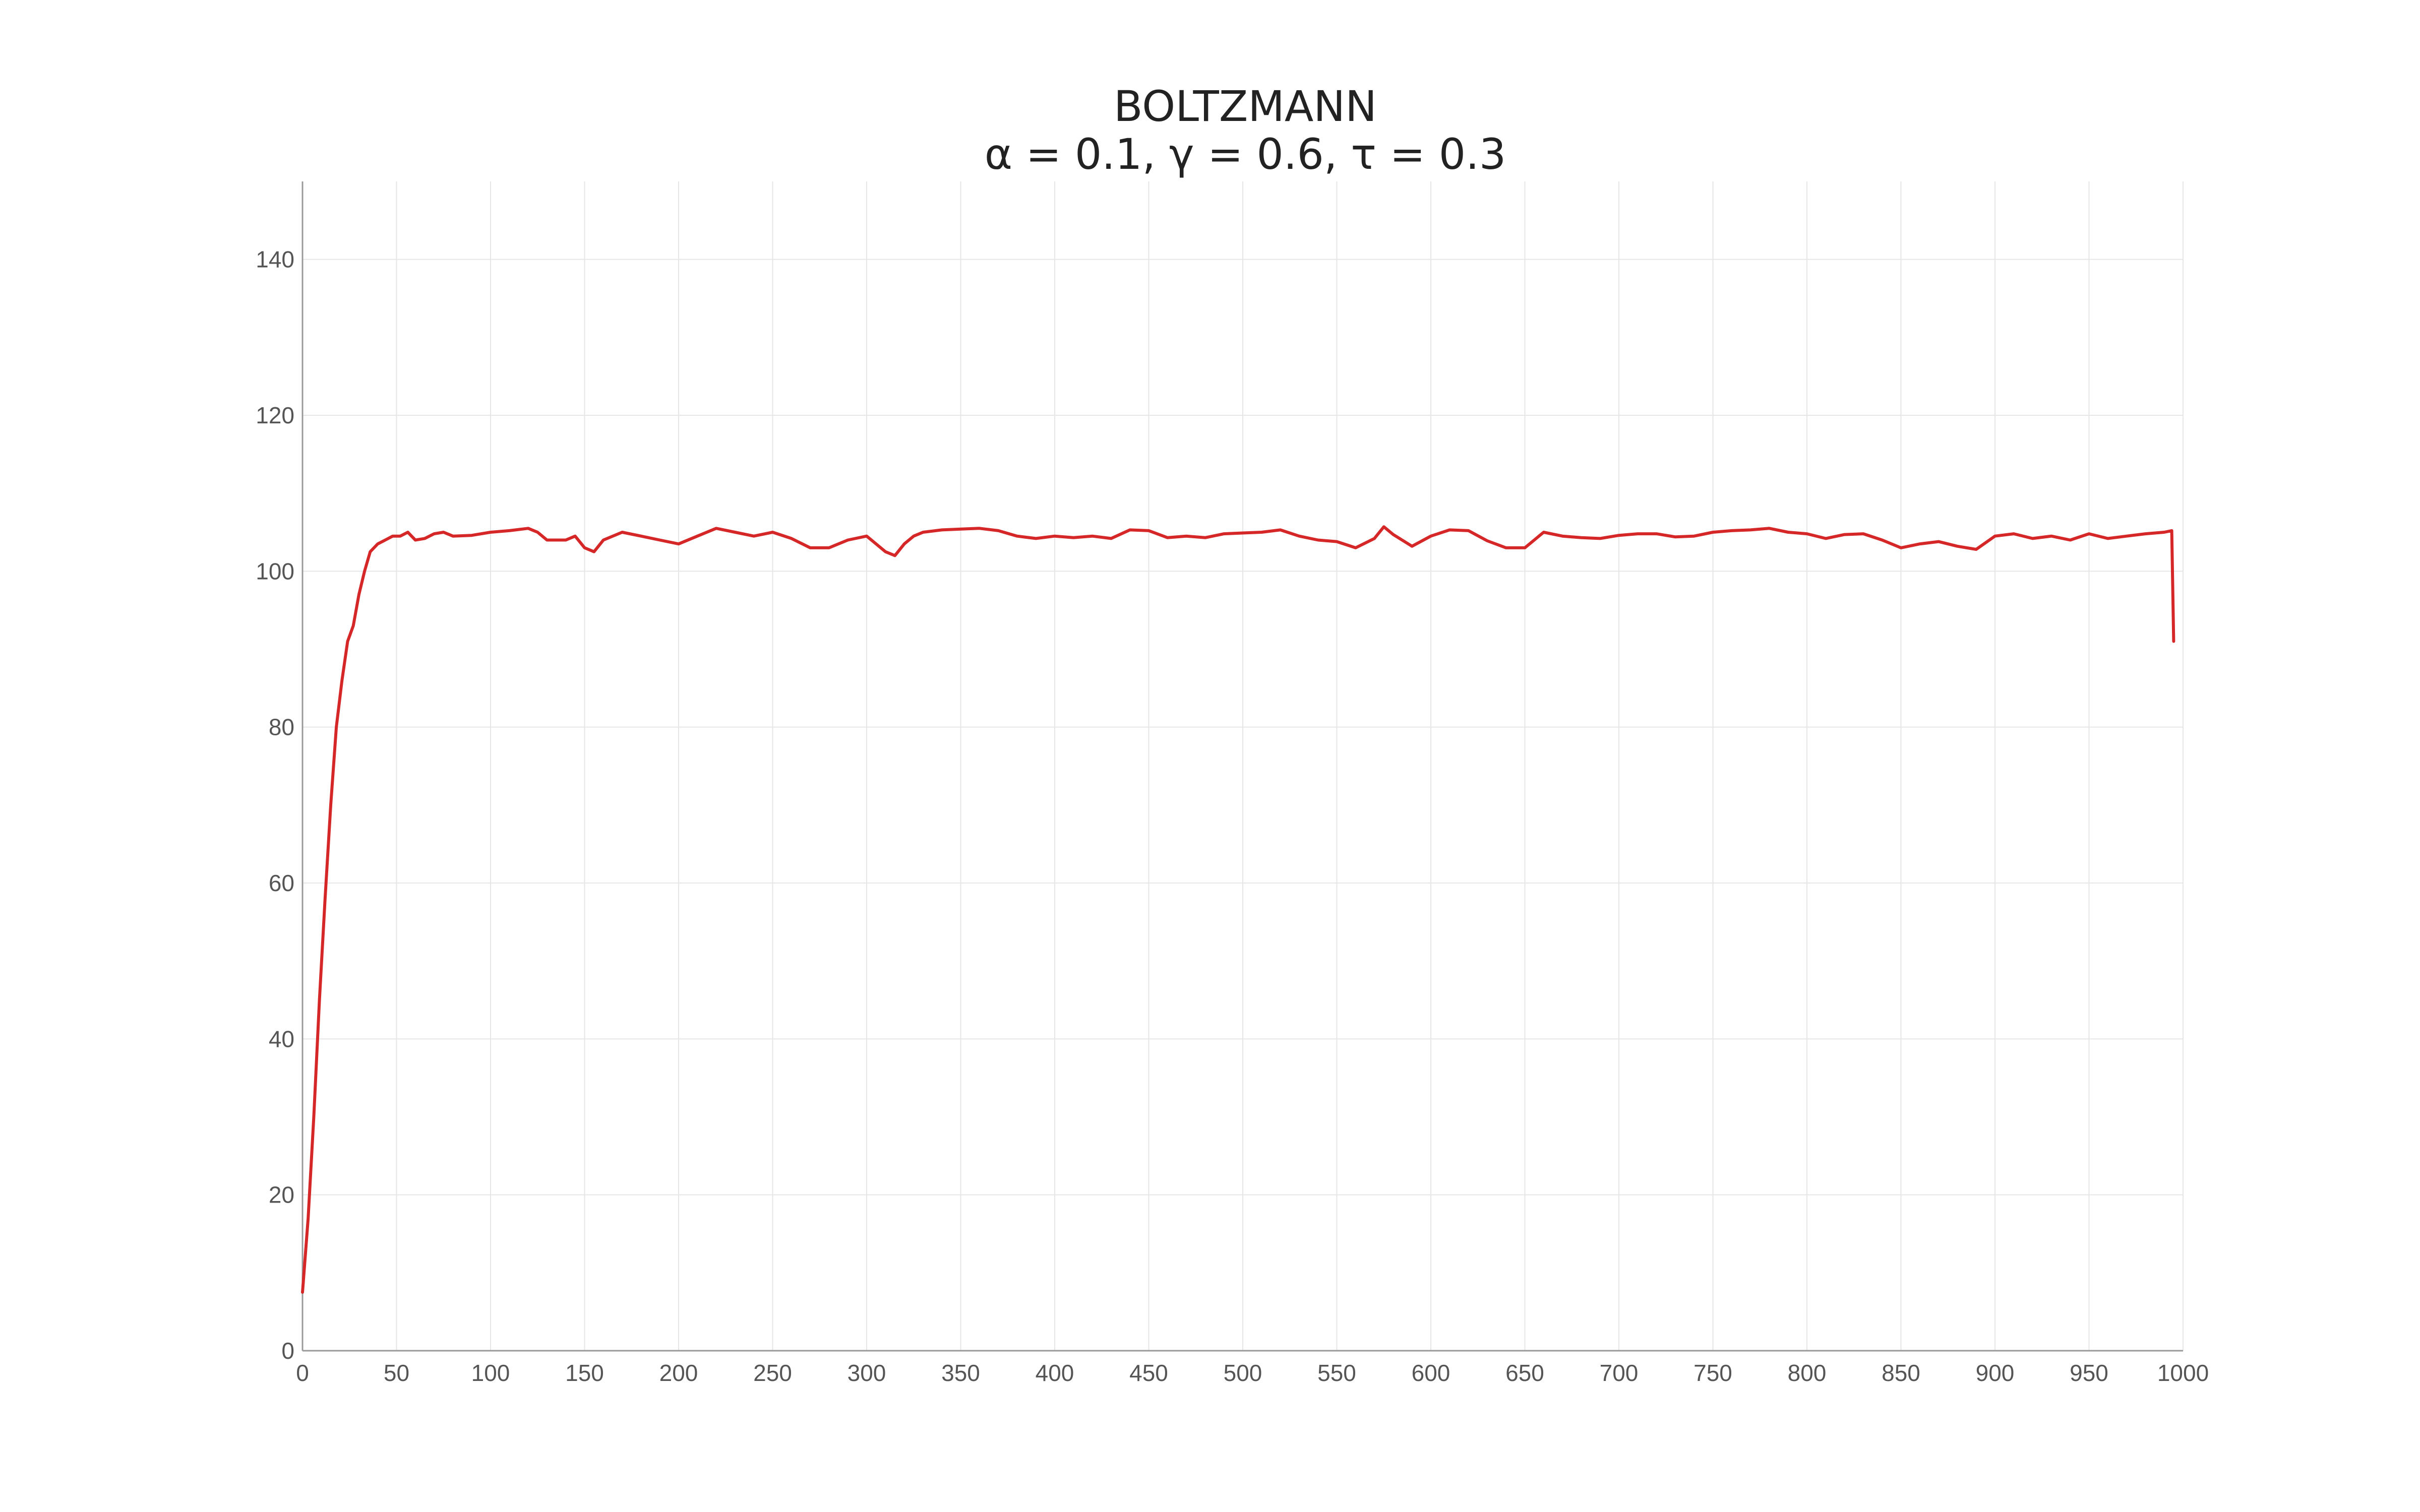  Describe the element at coordinates (275, 259) in the screenshot. I see `y-tick-label: 140` at that location.